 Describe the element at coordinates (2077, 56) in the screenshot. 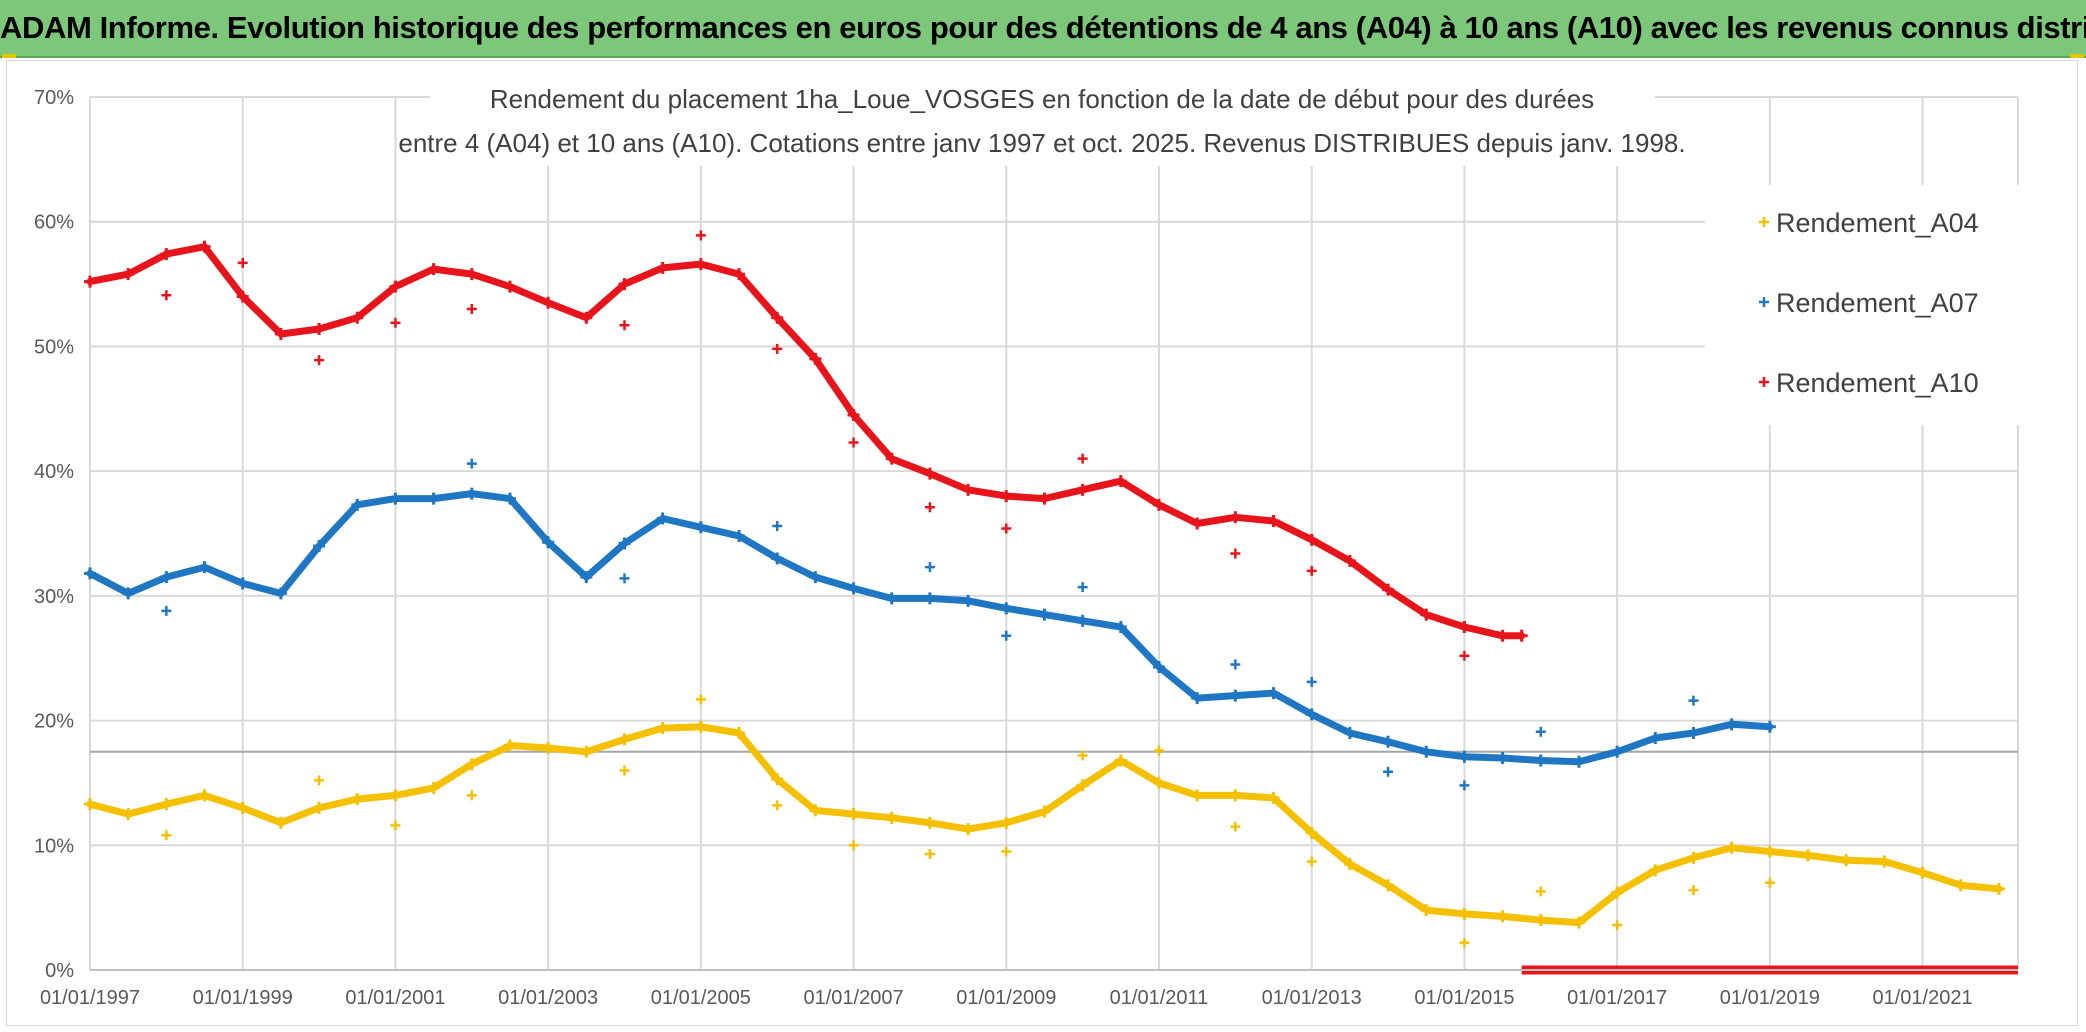

I see `corner-accent-right` at that location.